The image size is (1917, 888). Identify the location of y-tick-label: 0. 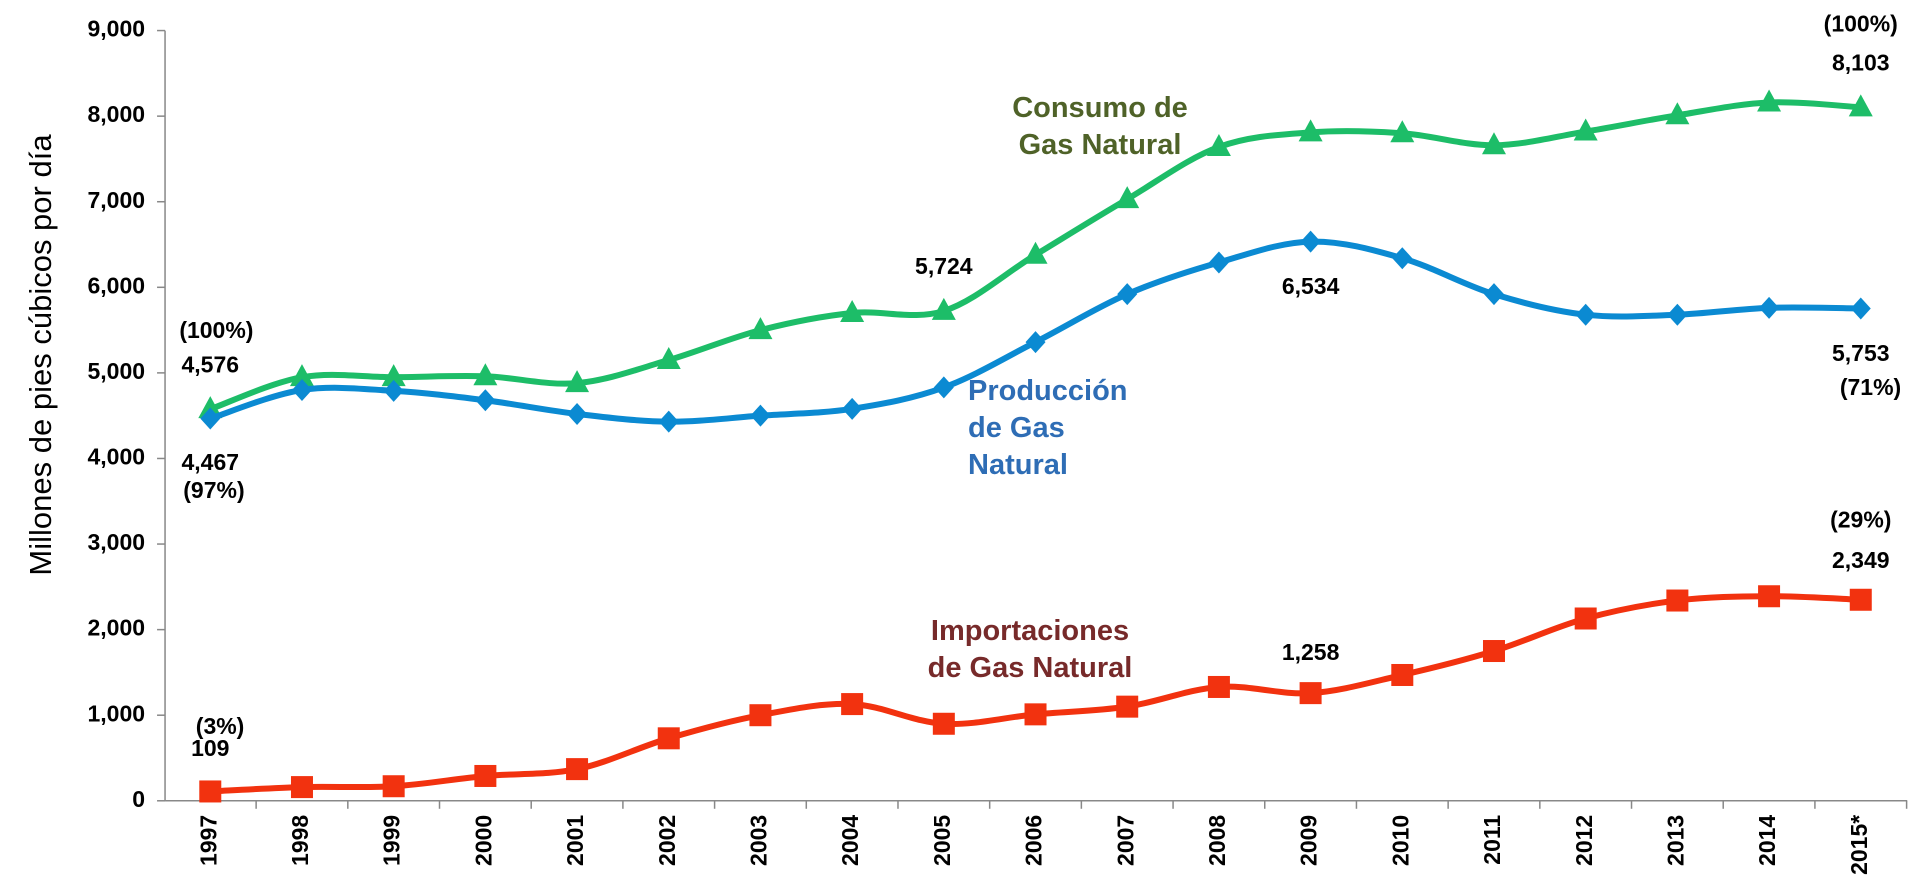
(138, 799).